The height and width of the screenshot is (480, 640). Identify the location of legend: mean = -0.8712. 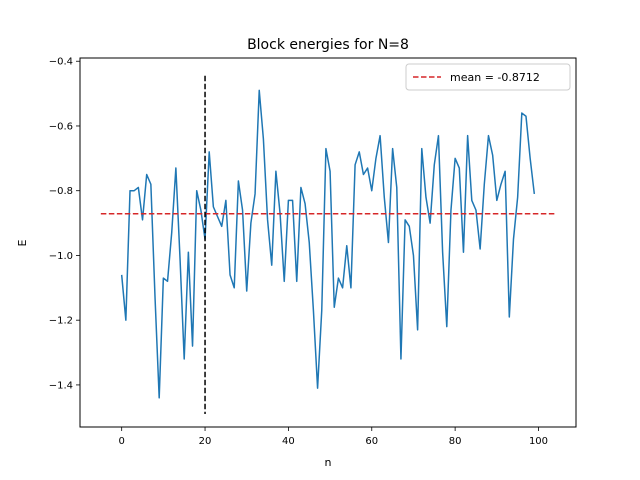
(488, 77).